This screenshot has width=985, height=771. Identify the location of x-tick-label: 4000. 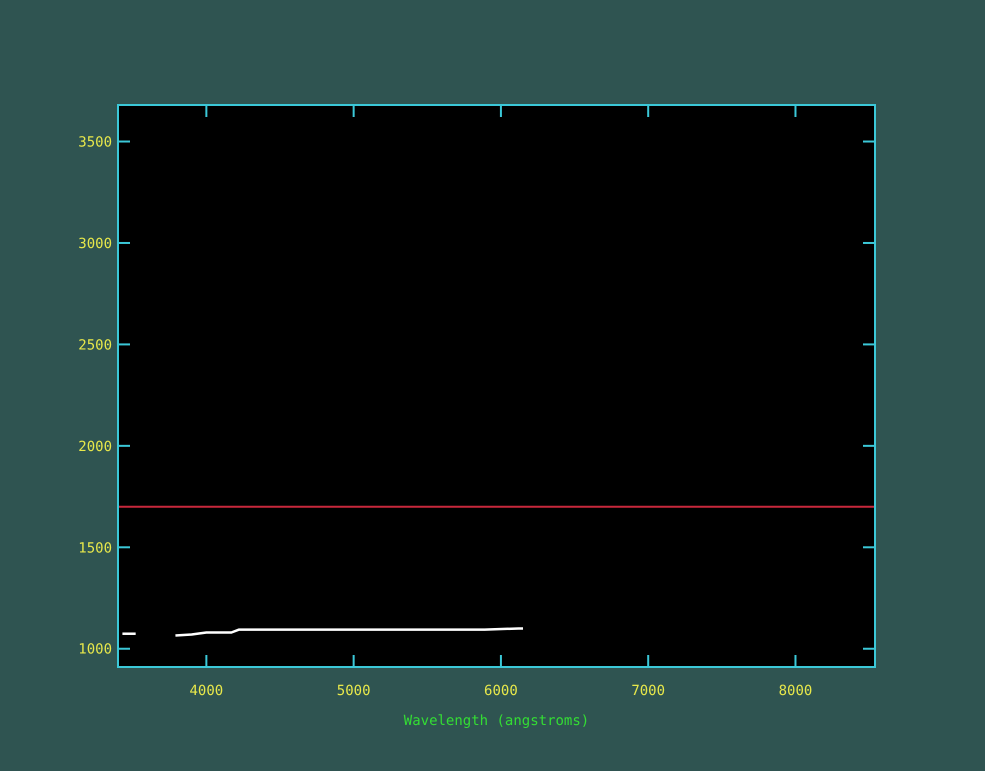
(207, 691).